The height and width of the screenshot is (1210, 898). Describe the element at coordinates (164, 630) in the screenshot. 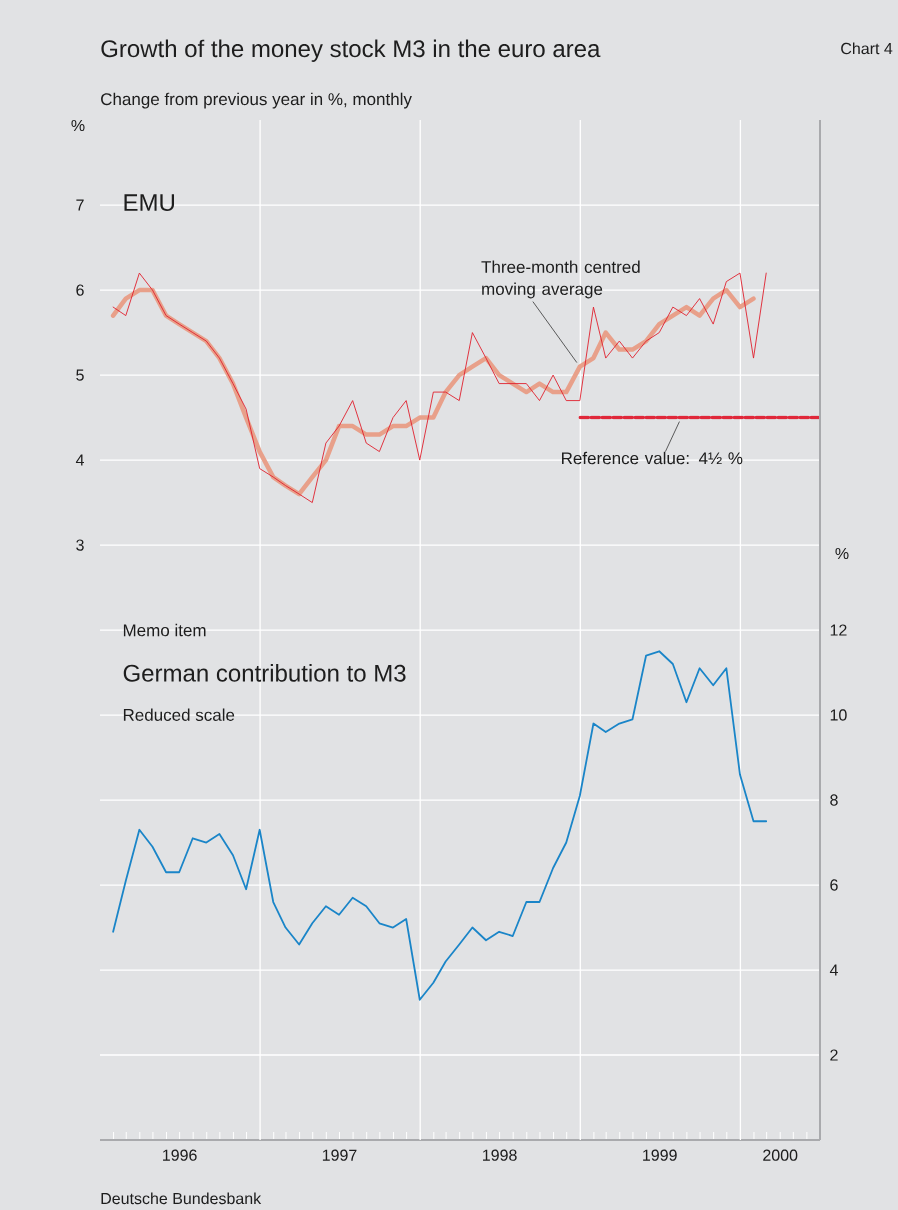

I see `annotation: Memo item` at that location.